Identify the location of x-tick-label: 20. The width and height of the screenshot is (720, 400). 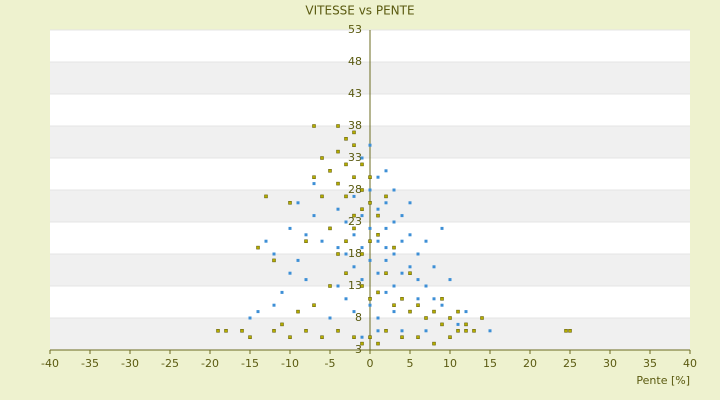
(530, 363).